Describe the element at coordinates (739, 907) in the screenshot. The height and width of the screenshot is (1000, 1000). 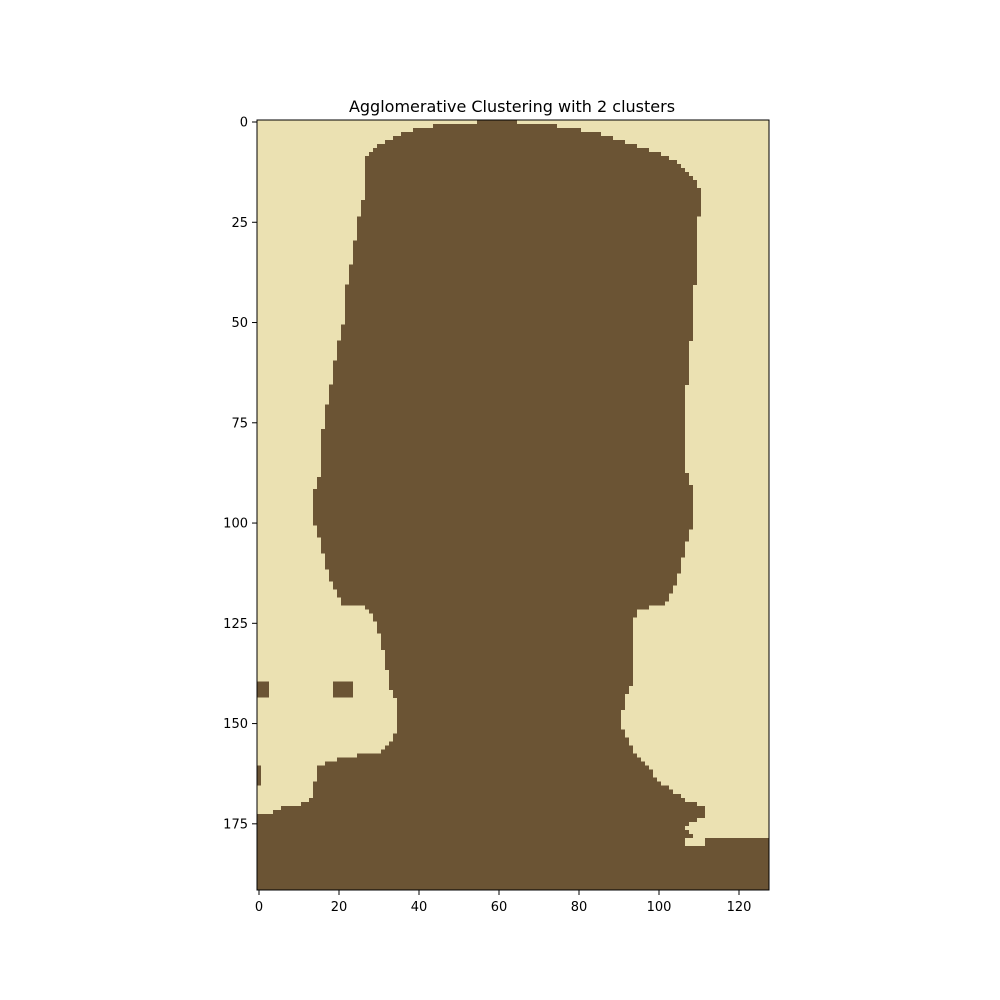
I see `x-tick-label: 120` at that location.